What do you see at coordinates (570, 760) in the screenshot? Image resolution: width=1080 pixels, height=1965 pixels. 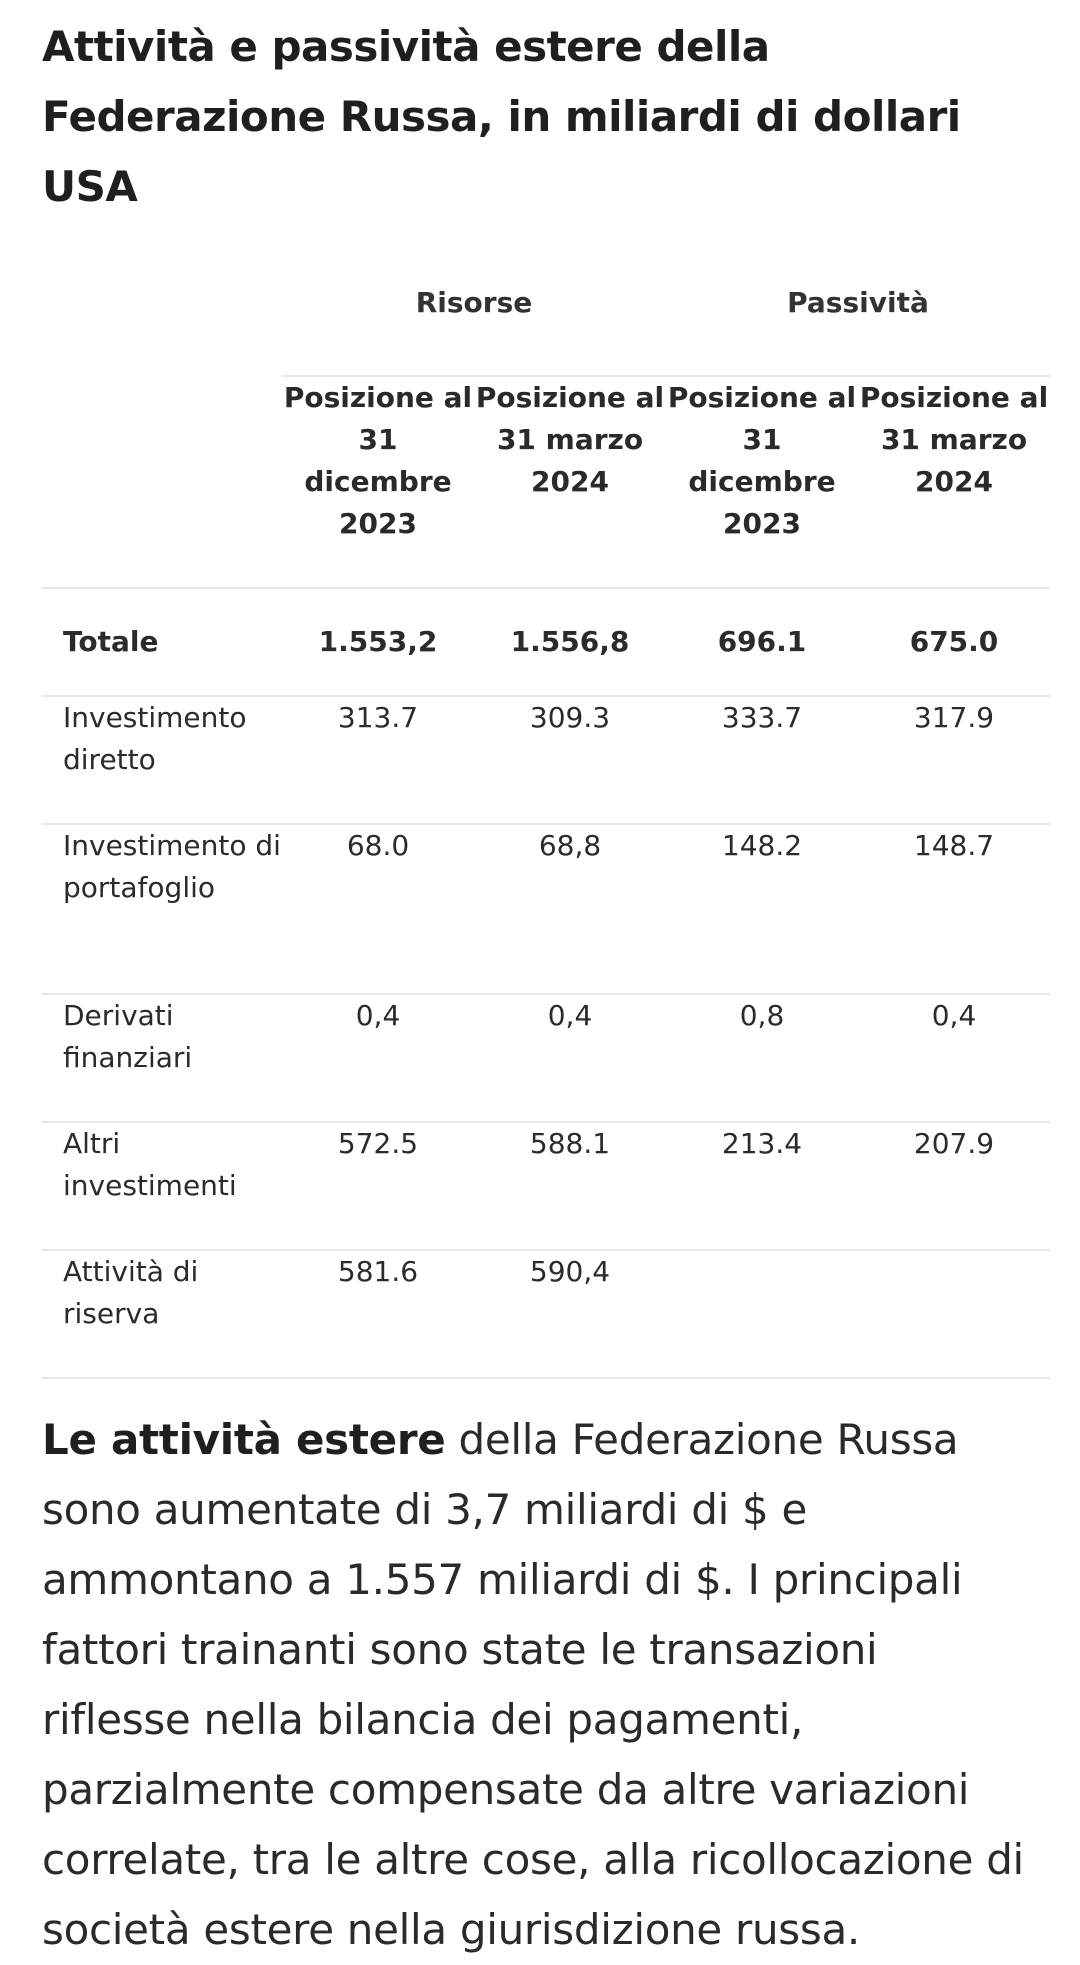 I see `table-cell: 309.3` at bounding box center [570, 760].